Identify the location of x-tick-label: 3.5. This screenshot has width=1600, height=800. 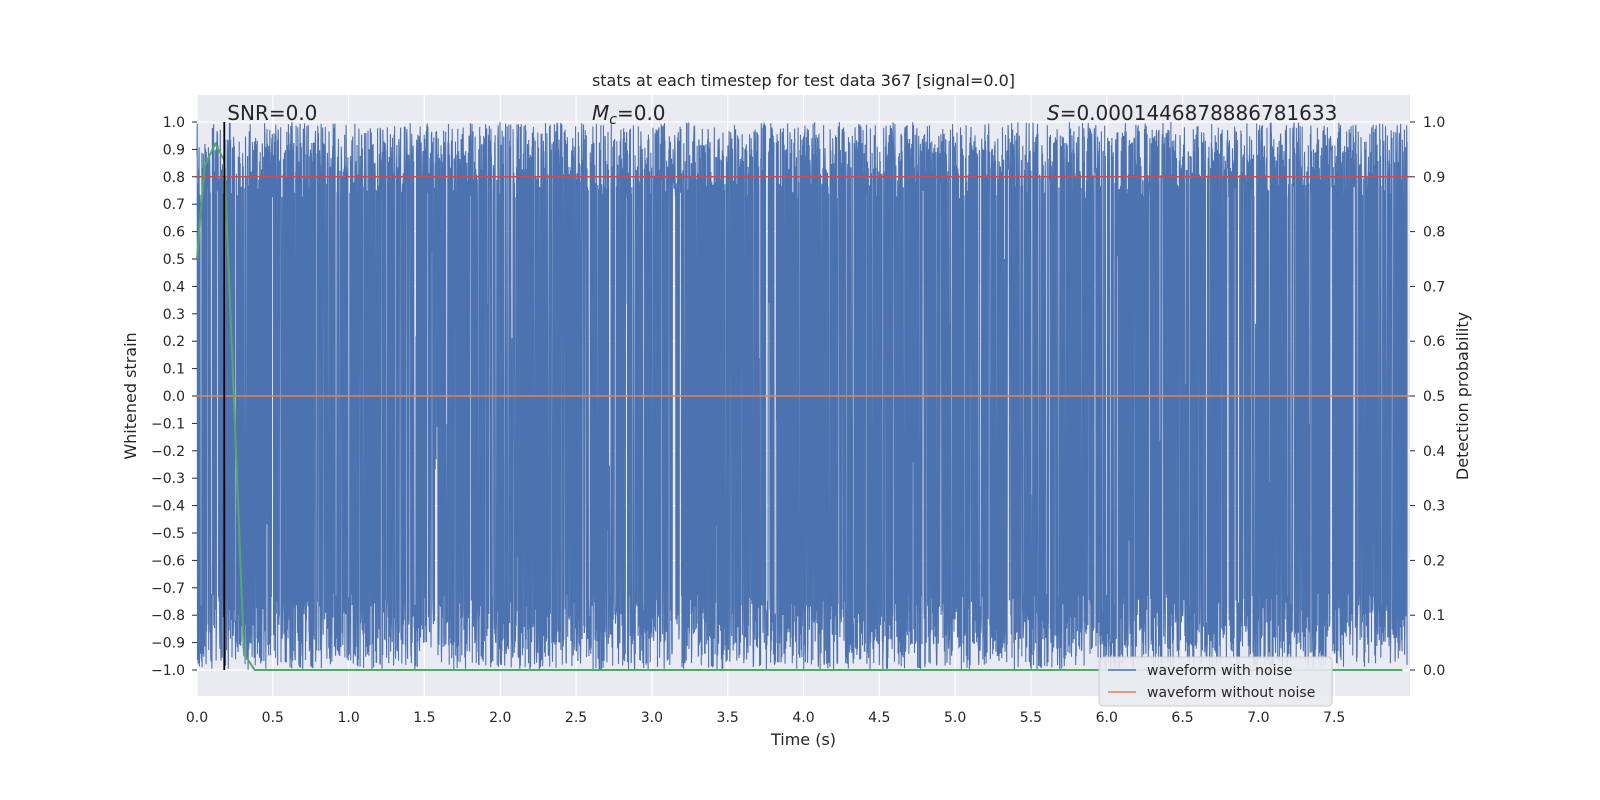
(728, 718).